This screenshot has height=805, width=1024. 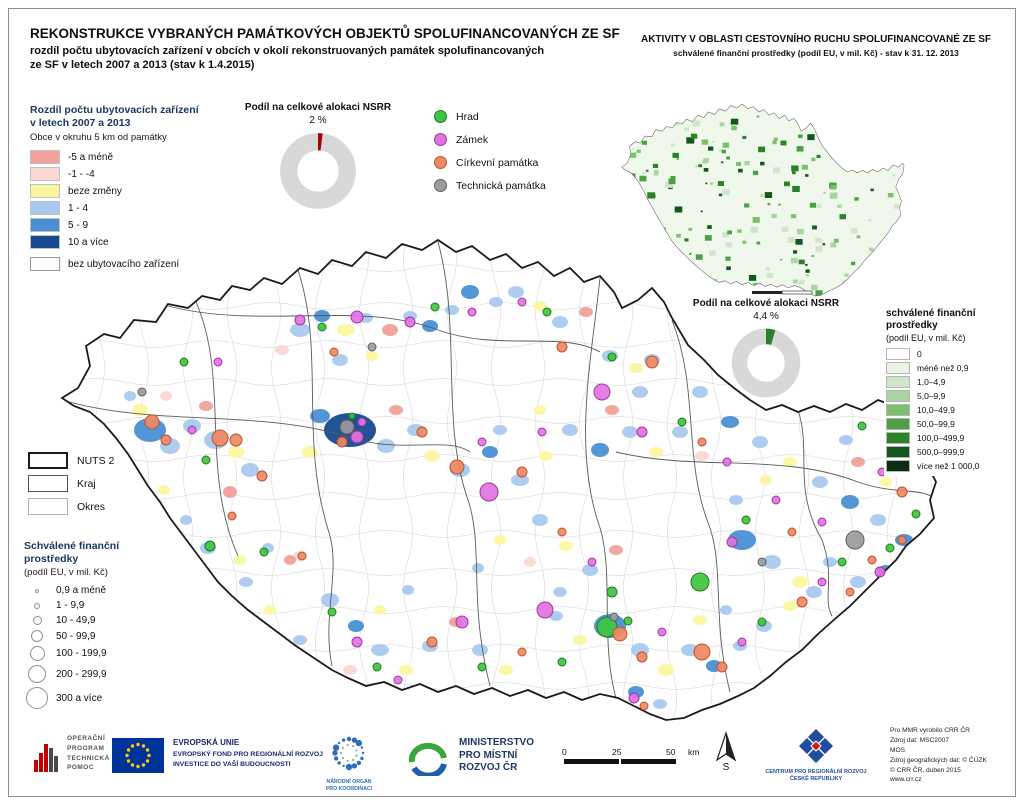 What do you see at coordinates (490, 139) in the screenshot?
I see `legend-item: Zámek` at bounding box center [490, 139].